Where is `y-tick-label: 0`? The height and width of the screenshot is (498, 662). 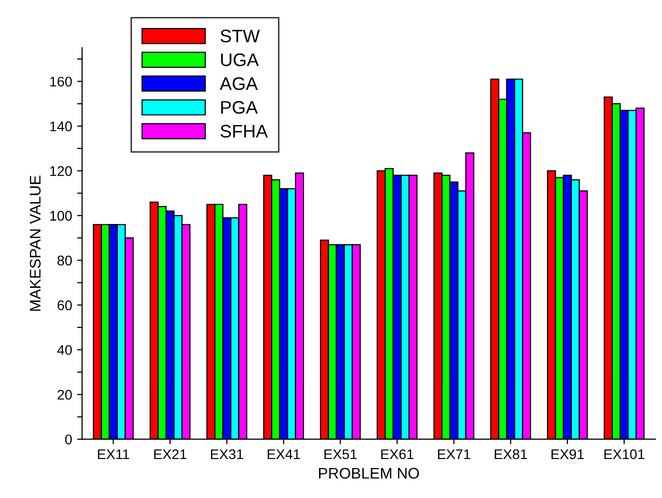
y-tick-label: 0 is located at coordinates (68, 439).